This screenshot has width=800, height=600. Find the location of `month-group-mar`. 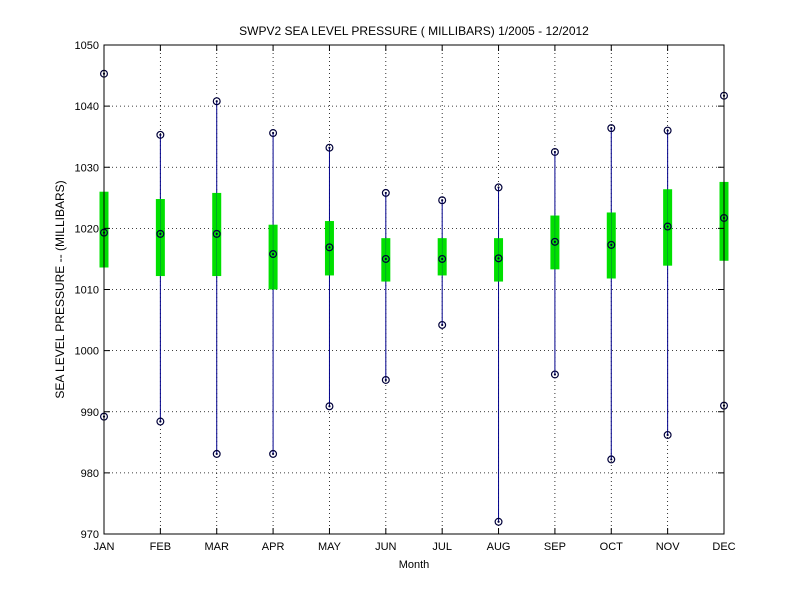

month-group-mar is located at coordinates (217, 277).